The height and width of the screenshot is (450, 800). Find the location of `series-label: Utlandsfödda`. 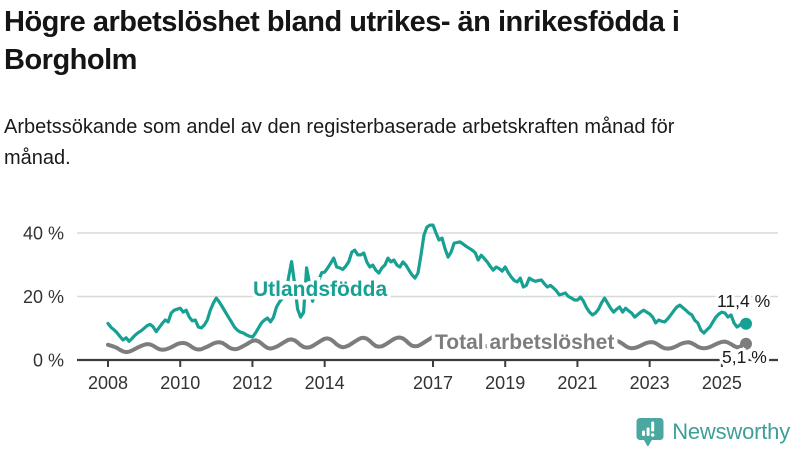

series-label: Utlandsfödda is located at coordinates (320, 289).